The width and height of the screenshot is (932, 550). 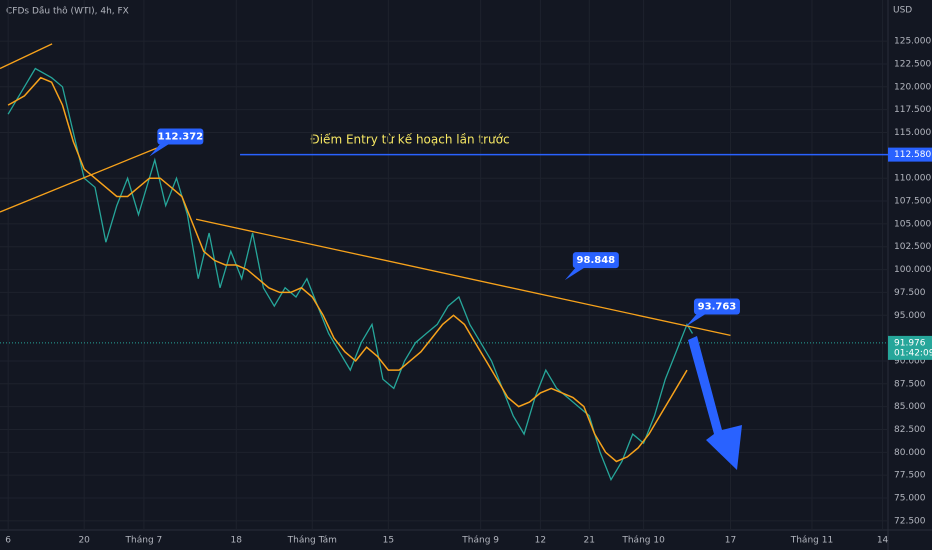 What do you see at coordinates (912, 64) in the screenshot?
I see `y-tick-label: 122.500` at bounding box center [912, 64].